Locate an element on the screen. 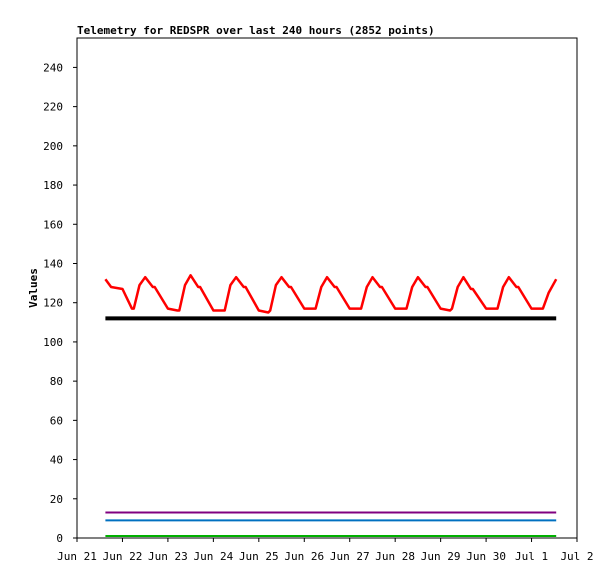 Image resolution: width=615 pixels, height=579 pixels. y-tick-label: 200 is located at coordinates (53, 146).